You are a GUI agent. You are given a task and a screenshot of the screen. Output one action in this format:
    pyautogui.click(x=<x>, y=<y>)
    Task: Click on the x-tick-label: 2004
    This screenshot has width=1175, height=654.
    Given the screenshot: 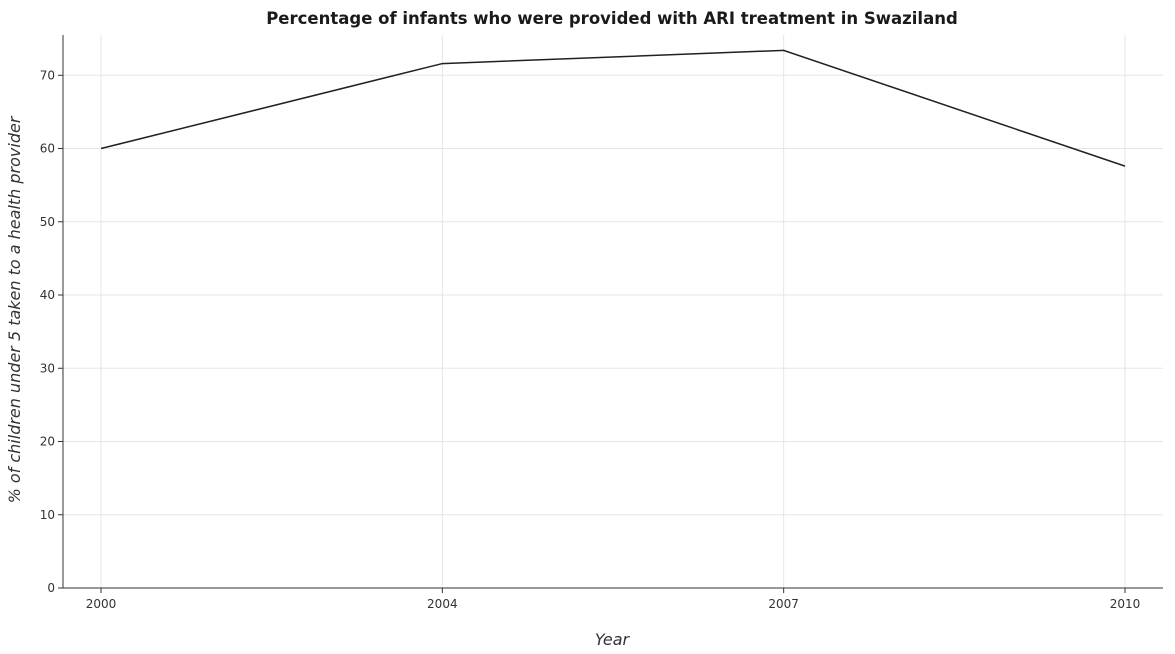 What is the action you would take?
    pyautogui.click(x=442, y=604)
    